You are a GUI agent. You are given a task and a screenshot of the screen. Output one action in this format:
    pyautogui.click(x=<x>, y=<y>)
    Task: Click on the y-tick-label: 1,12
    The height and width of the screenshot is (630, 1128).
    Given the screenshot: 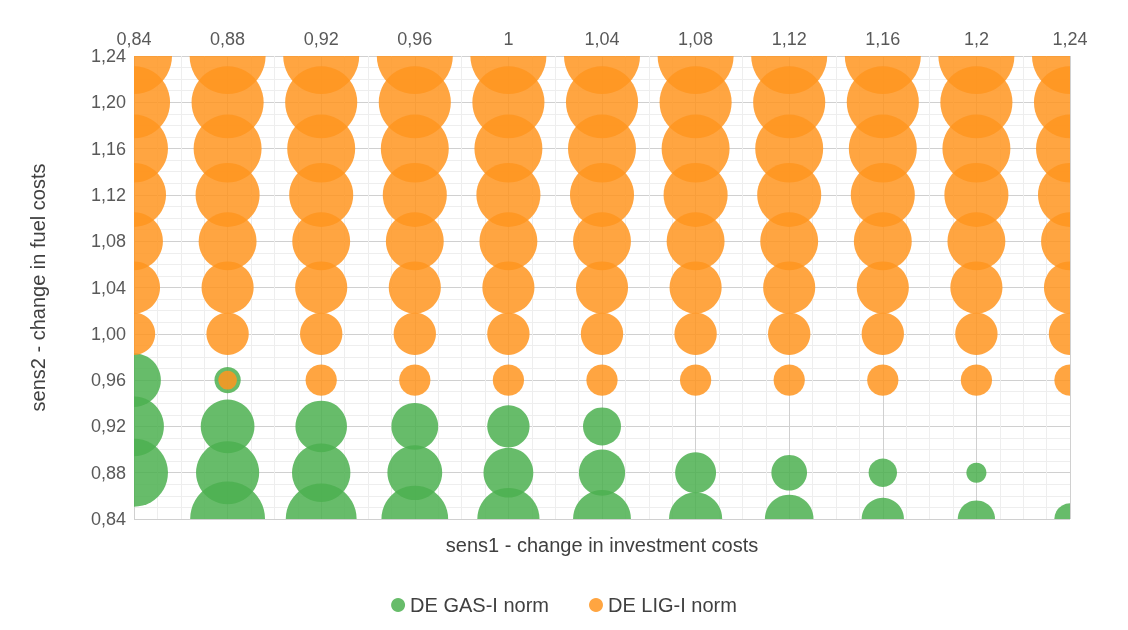 What is the action you would take?
    pyautogui.click(x=108, y=194)
    